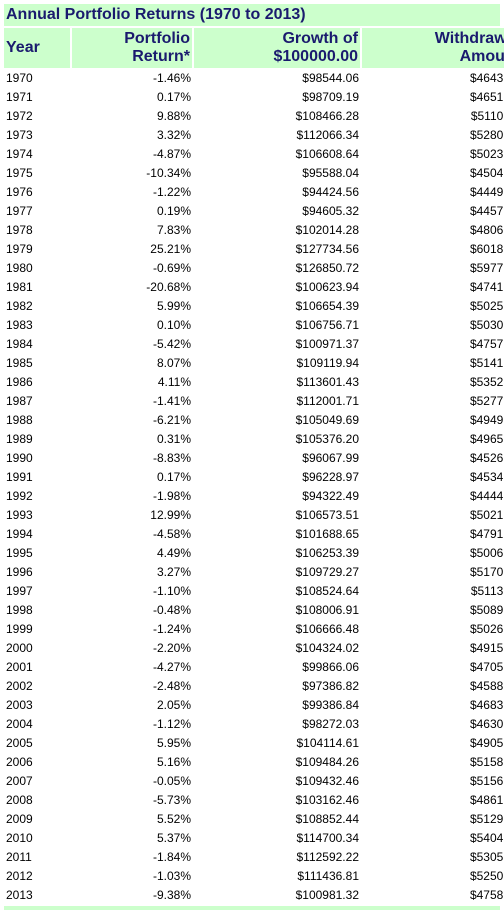 The height and width of the screenshot is (911, 504). I want to click on year-cell: 1982, so click(19, 305).